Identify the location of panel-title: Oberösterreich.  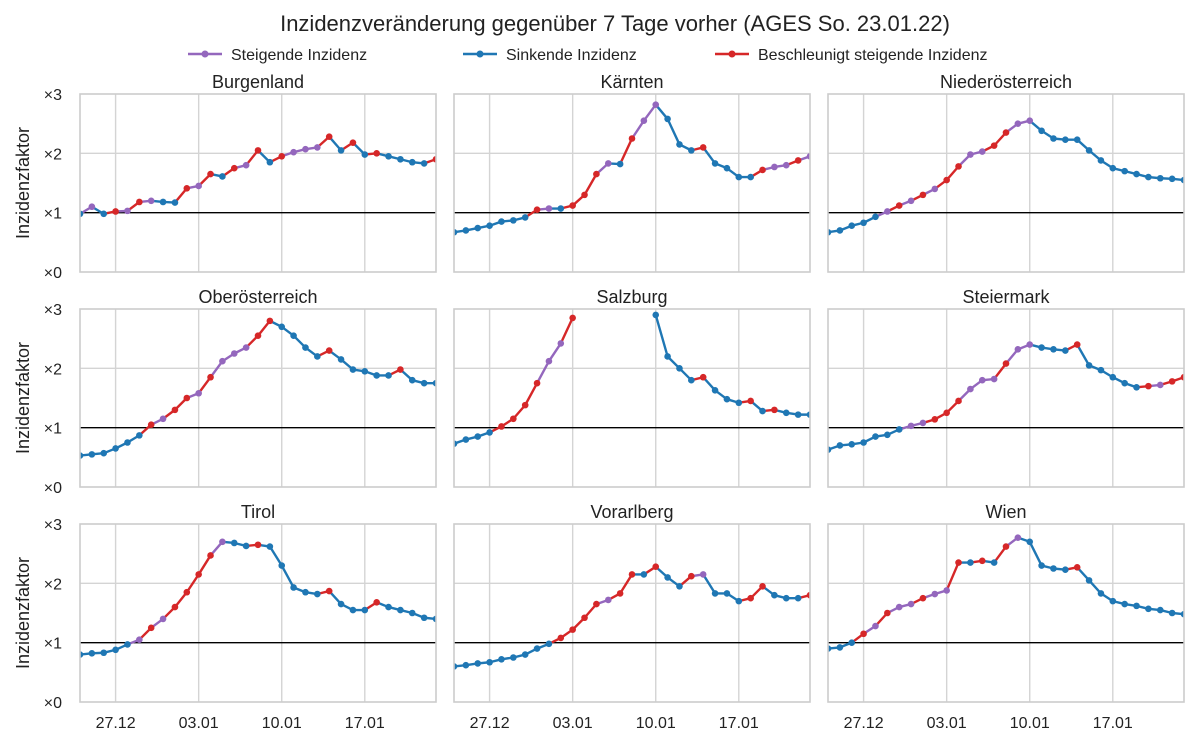
(257, 297).